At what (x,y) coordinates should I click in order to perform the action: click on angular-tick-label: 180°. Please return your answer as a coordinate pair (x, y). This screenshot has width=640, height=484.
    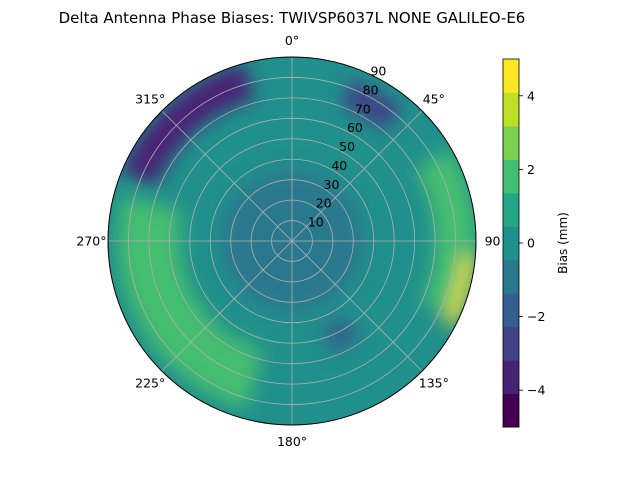
    Looking at the image, I should click on (292, 441).